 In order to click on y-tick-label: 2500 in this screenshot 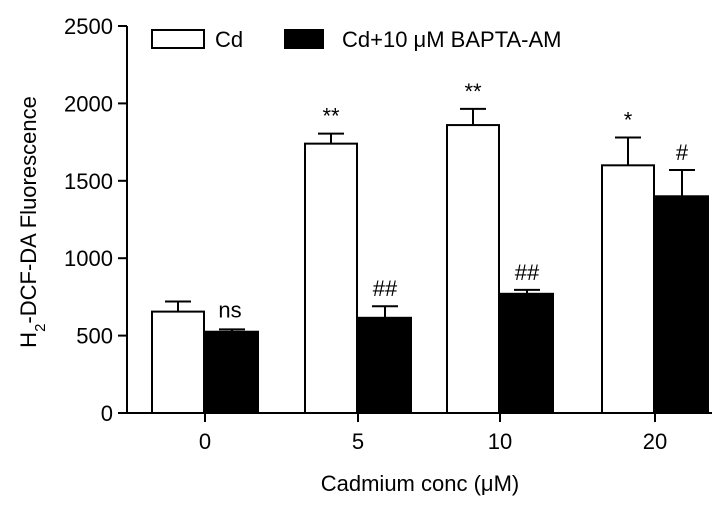, I will do `click(88, 26)`.